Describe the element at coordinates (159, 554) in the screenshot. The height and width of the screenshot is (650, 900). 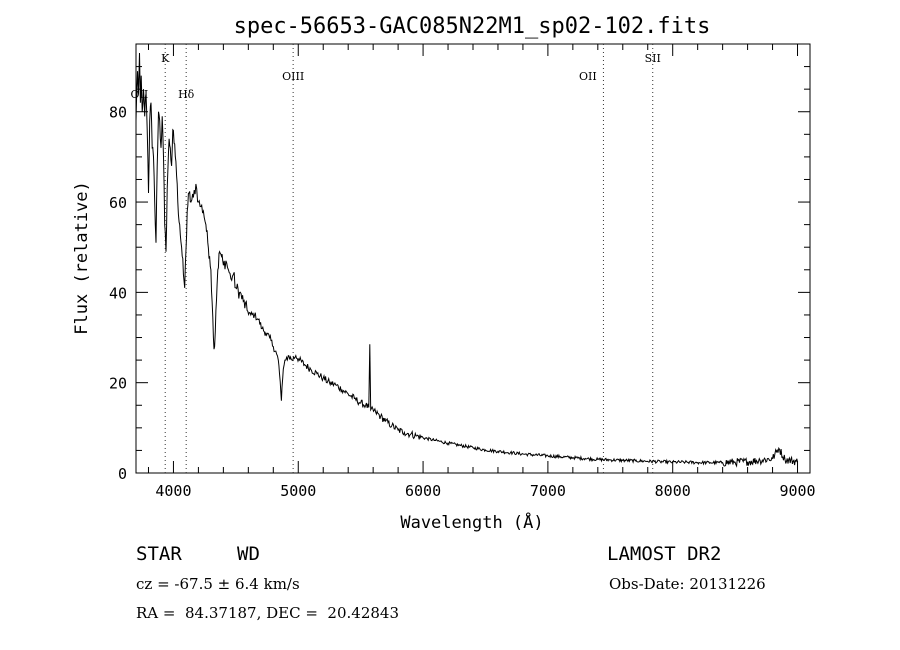
I see `object-class: STAR` at that location.